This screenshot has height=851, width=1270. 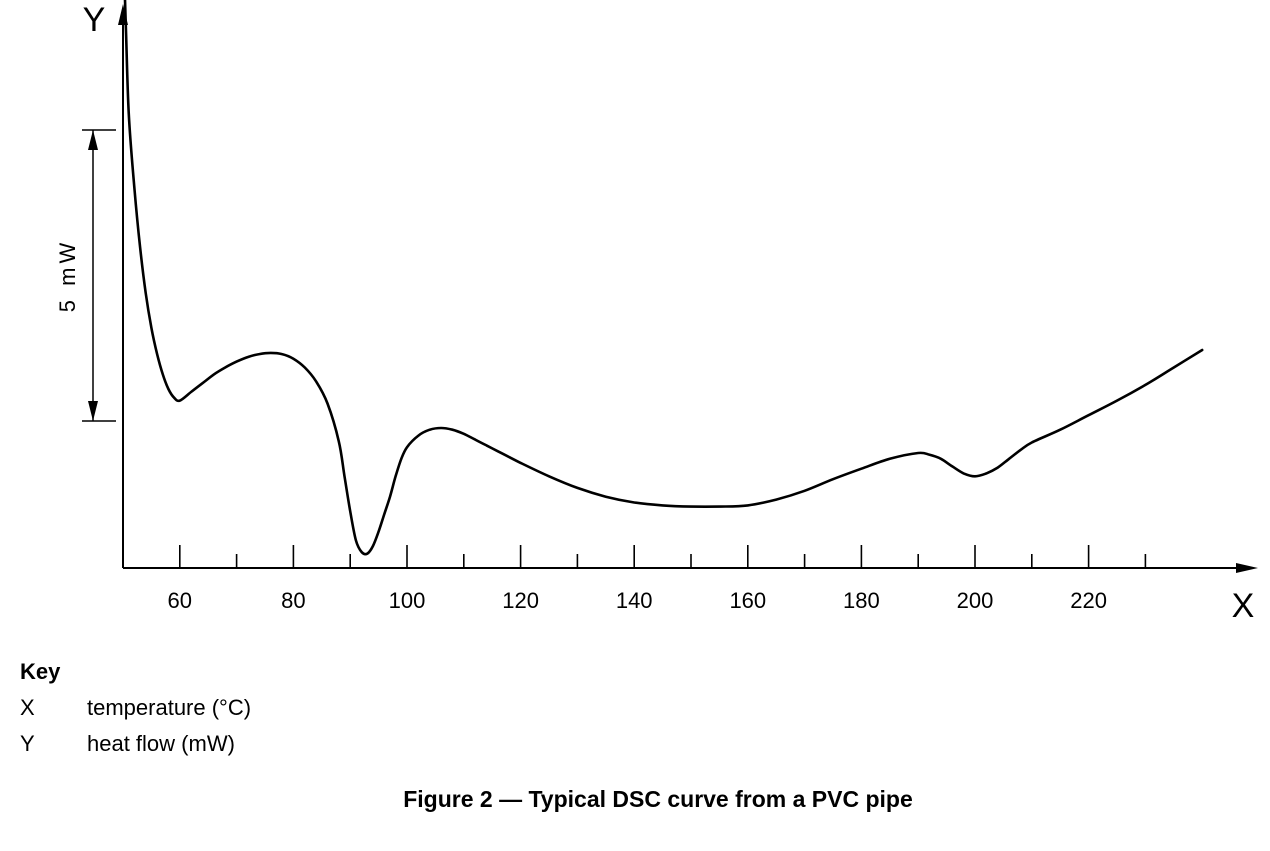 I want to click on x-tick-label: 220, so click(x=1088, y=600).